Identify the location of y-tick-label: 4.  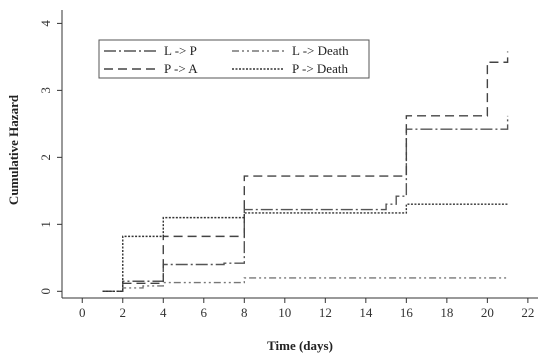
(45, 23).